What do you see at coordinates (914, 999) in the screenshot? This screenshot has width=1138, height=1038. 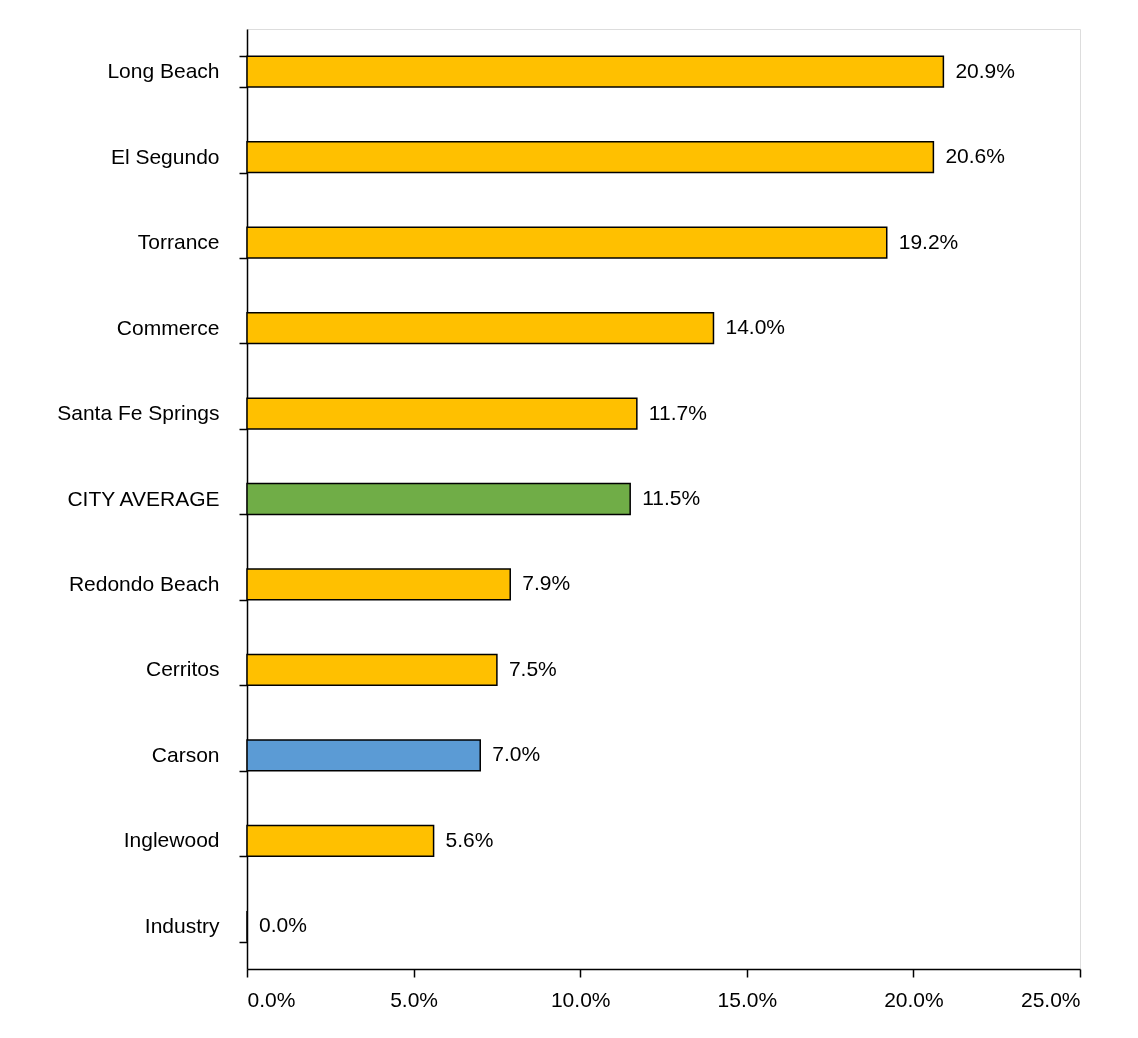 I see `x-tick-label: 20.0%` at bounding box center [914, 999].